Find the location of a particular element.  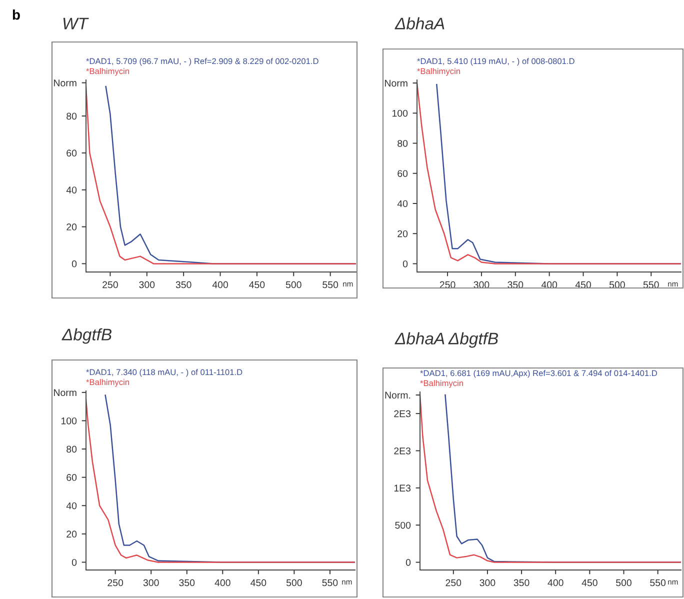

text: *DAD1, 6.681 (169 mAU,Apx) Ref=3.601 & 7.494 of 014-1401.D is located at coordinates (539, 374).